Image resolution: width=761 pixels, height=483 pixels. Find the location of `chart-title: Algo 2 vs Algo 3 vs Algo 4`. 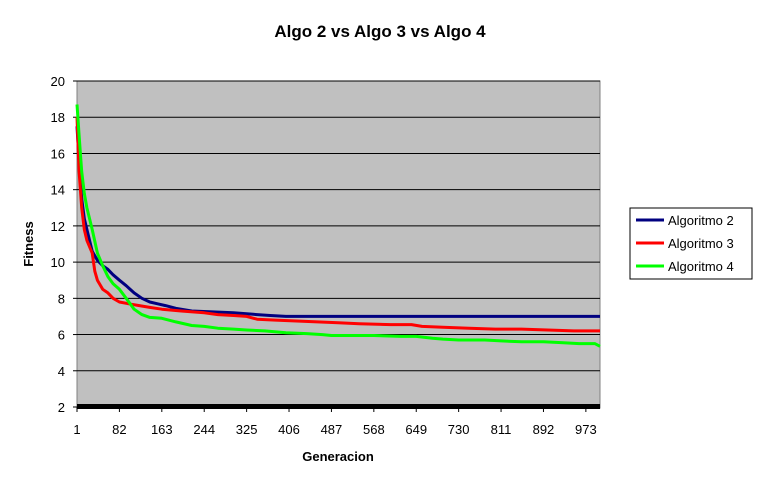

chart-title: Algo 2 vs Algo 3 vs Algo 4 is located at coordinates (380, 31).